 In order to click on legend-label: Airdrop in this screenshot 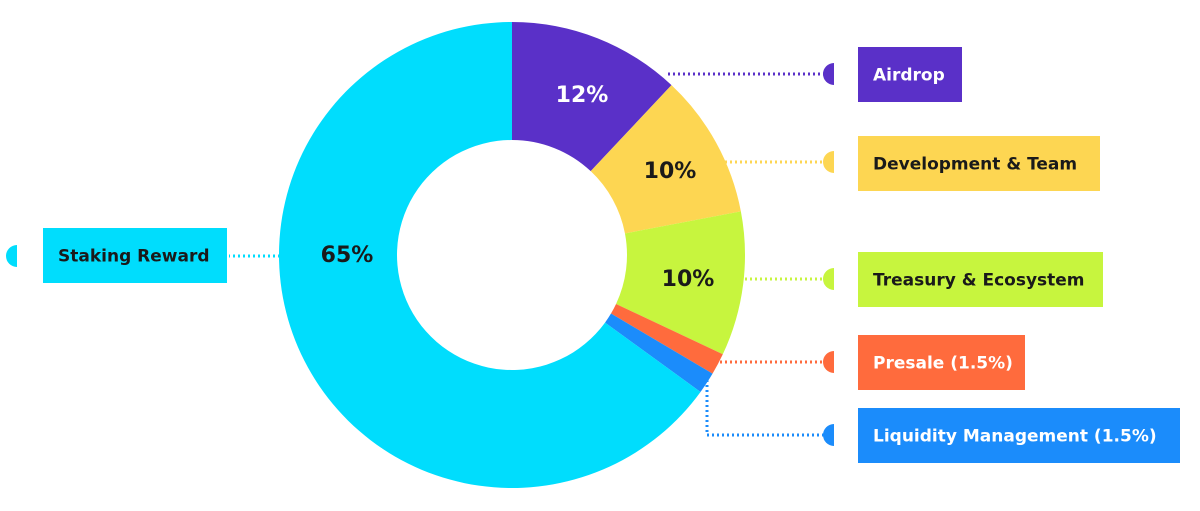, I will do `click(909, 76)`.